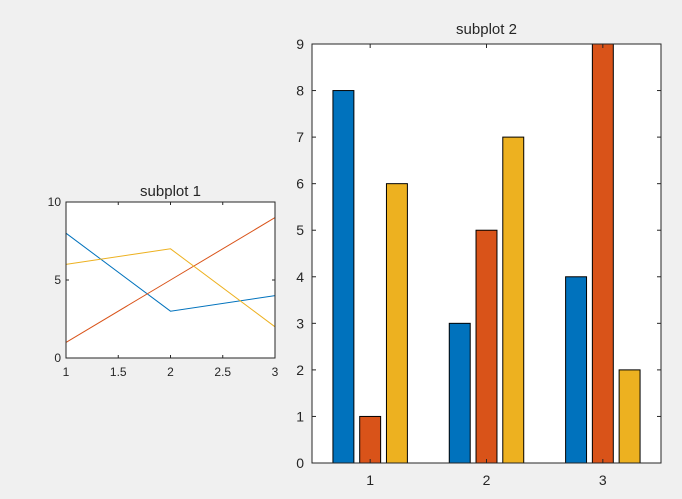  I want to click on subplot-1-x-tick-label: 2, so click(170, 372).